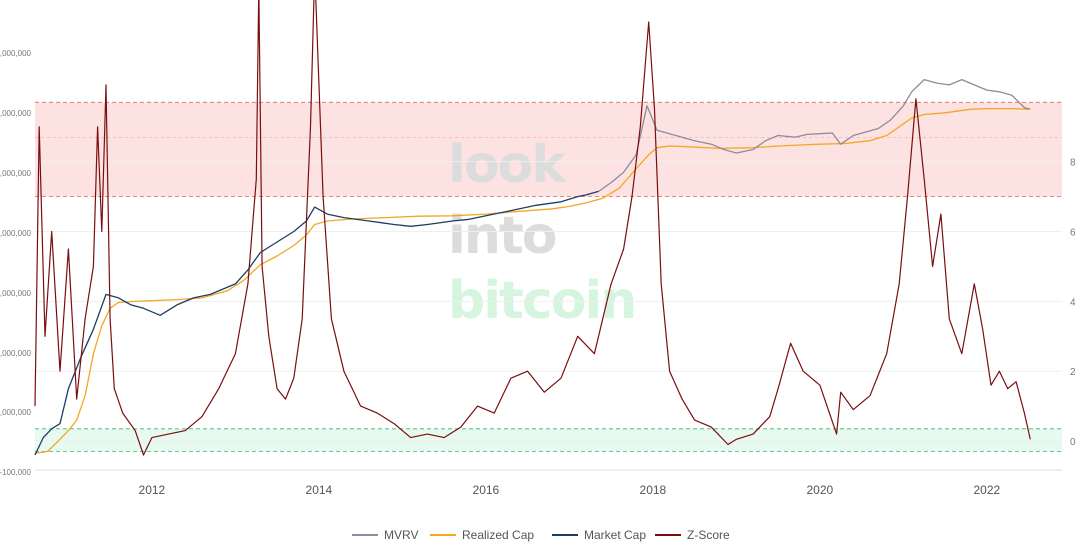 This screenshot has height=553, width=1080. What do you see at coordinates (820, 490) in the screenshot?
I see `x-tick-label: 2020` at bounding box center [820, 490].